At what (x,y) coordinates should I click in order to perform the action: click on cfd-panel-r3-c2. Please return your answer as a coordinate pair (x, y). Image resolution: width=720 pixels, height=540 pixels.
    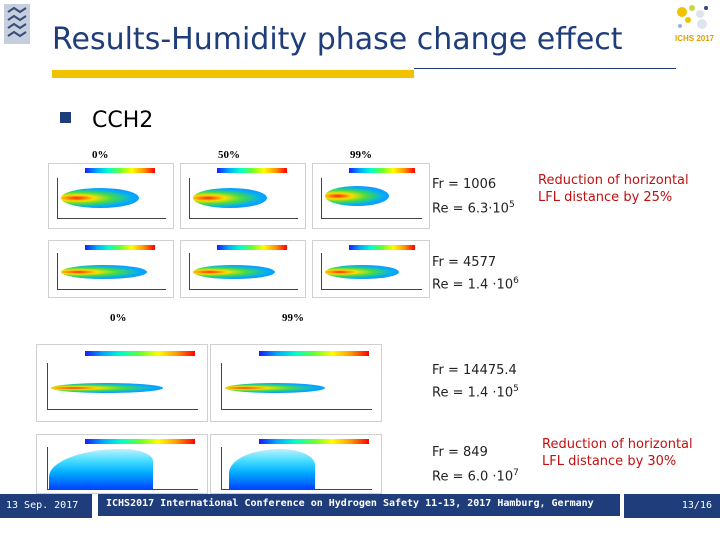
    Looking at the image, I should click on (296, 383).